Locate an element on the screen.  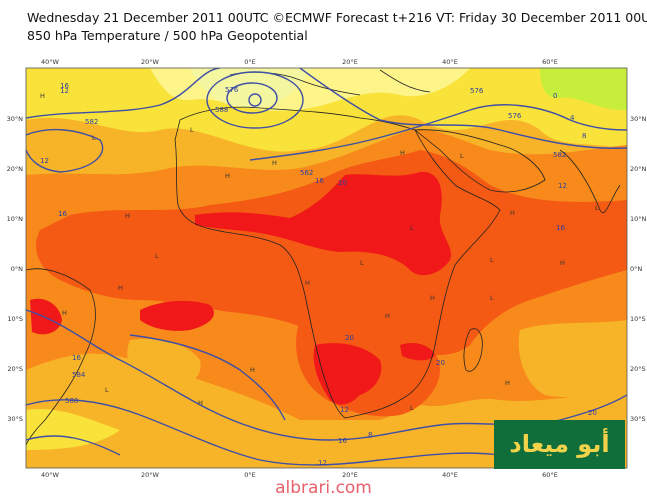
watermark-logo-text: أبو ميعاد is located at coordinates (559, 444).